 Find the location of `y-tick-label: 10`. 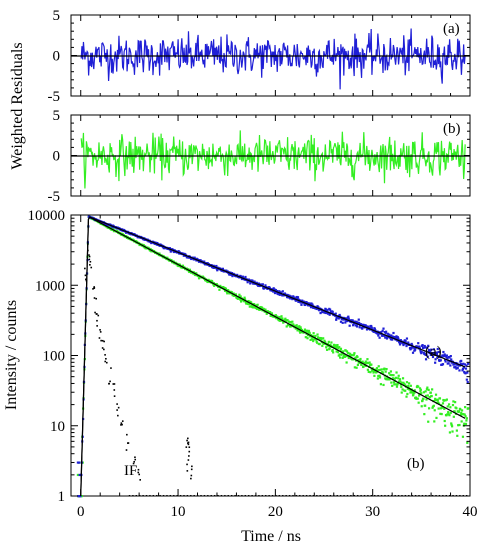

y-tick-label: 10 is located at coordinates (57, 427).